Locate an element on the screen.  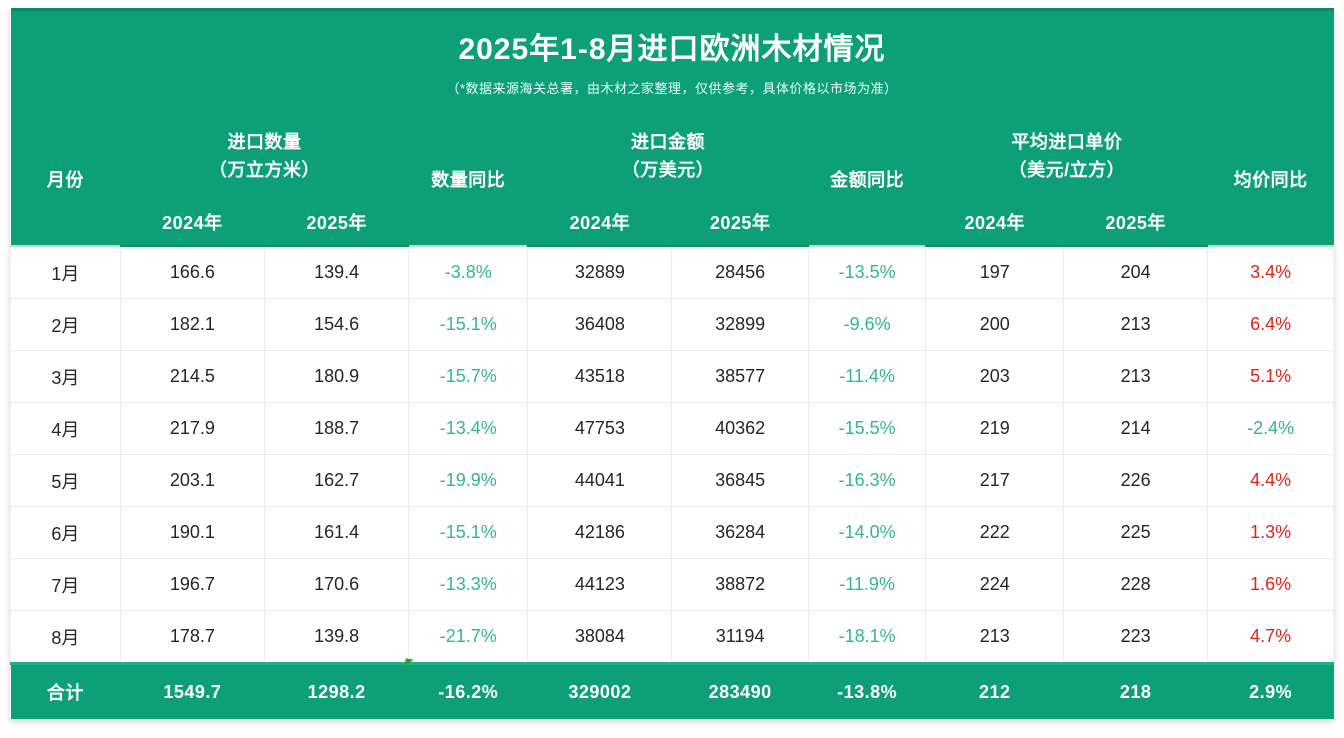
cell-qty-yoy: -13.3% is located at coordinates (468, 584).